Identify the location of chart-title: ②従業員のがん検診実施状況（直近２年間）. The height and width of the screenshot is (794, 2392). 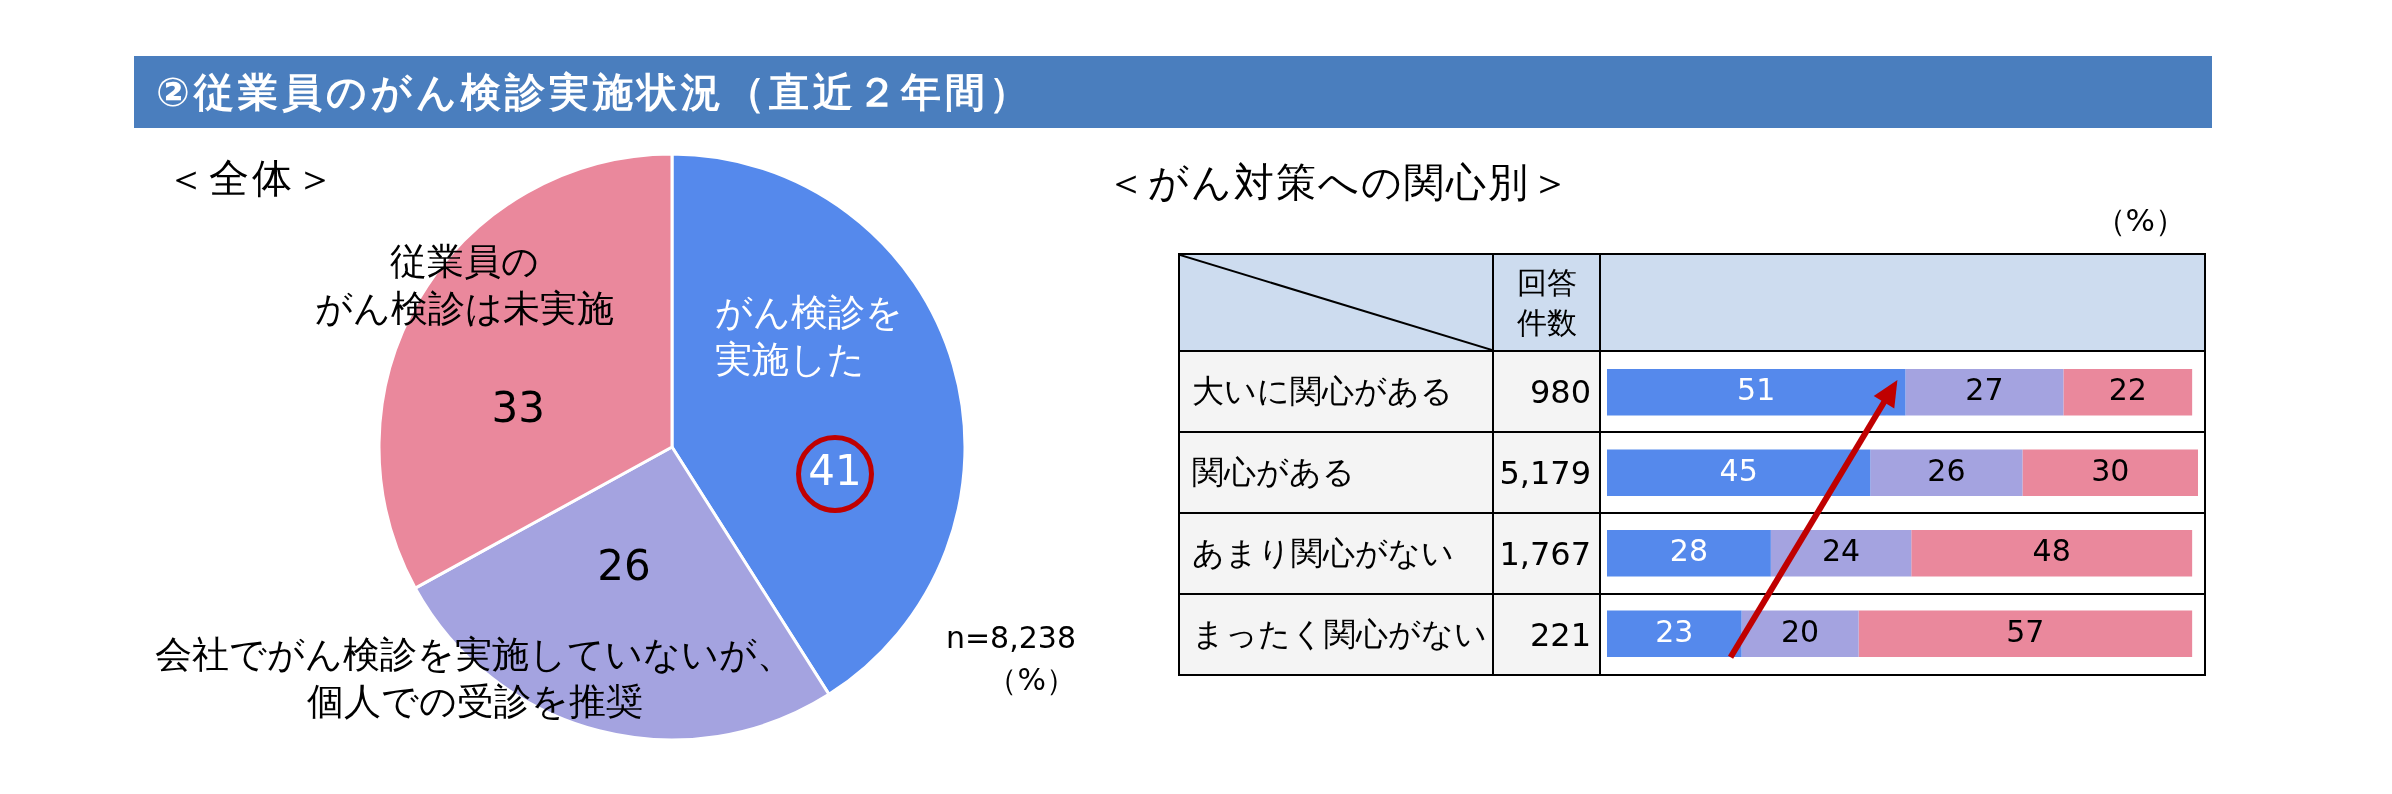
(594, 92).